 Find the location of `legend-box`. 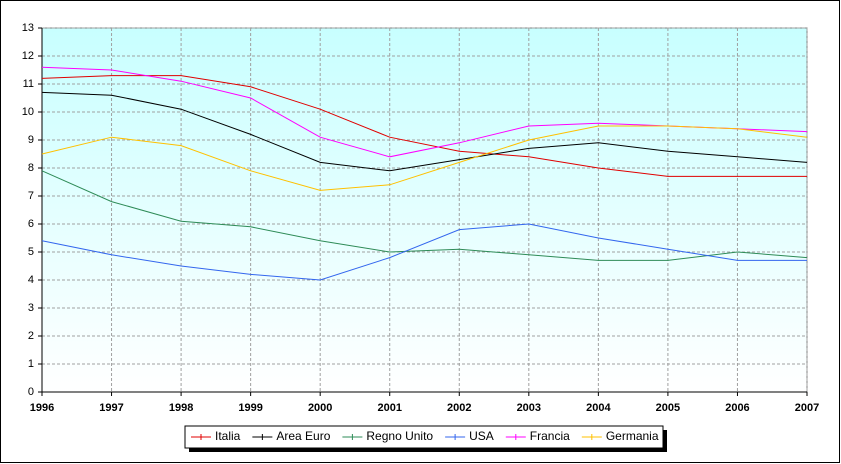

legend-box is located at coordinates (424, 437).